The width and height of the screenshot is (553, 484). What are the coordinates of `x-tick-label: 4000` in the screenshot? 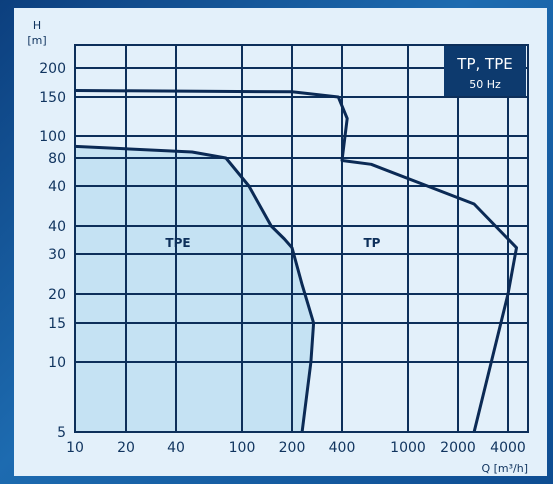 It's located at (508, 448).